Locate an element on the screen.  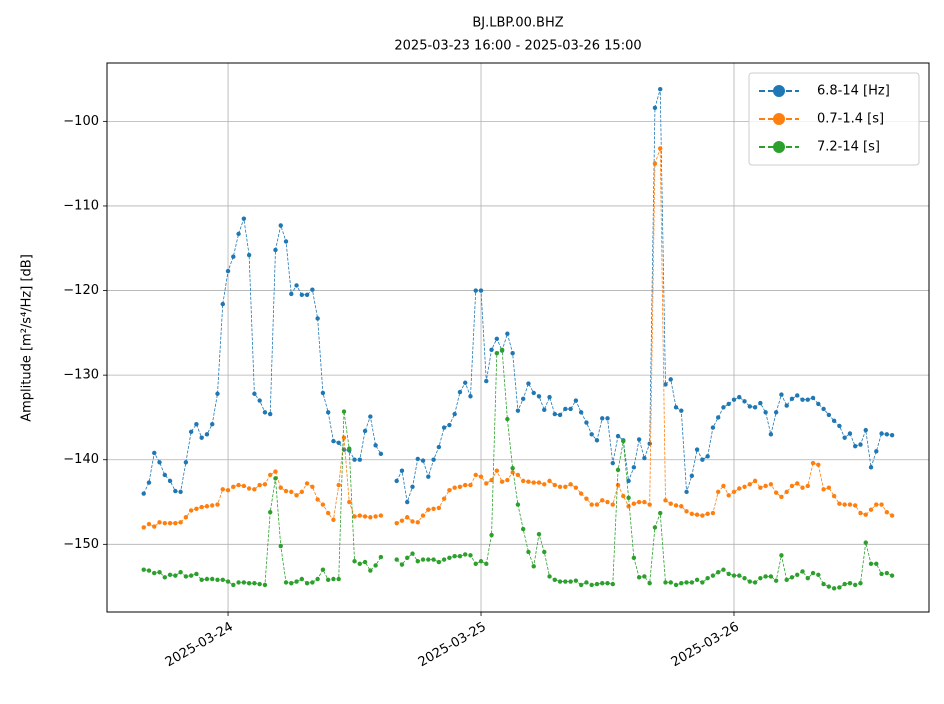
y-axis-label: Amplitude [m²/s⁴/Hz] [dB] is located at coordinates (27, 338).